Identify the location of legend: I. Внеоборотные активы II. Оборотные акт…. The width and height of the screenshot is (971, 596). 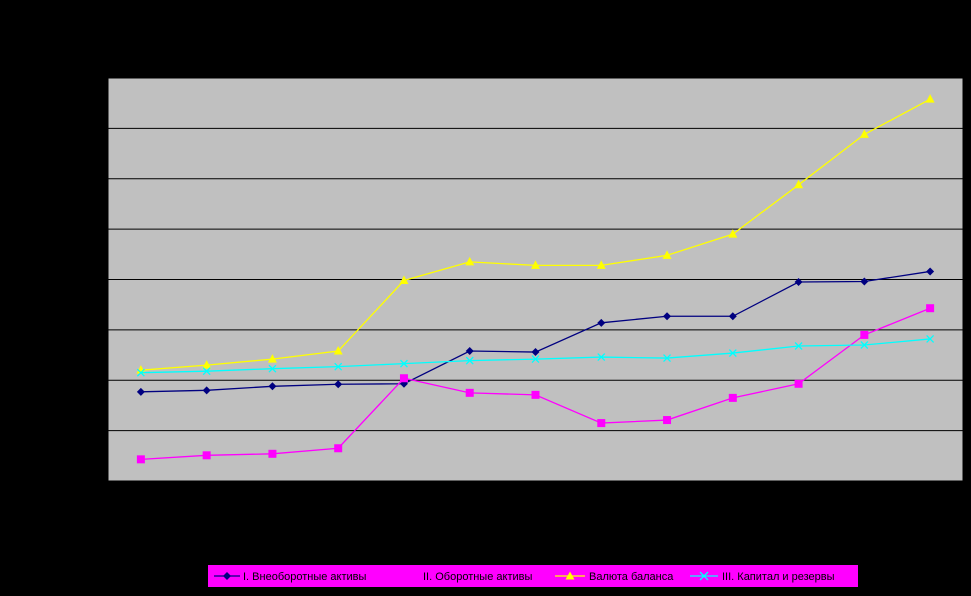
(533, 576).